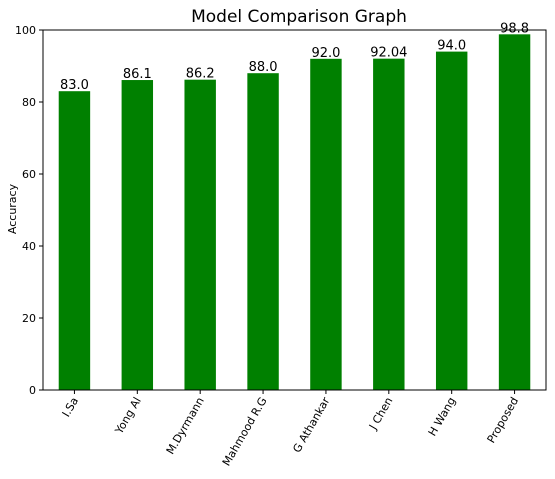 The width and height of the screenshot is (555, 479). What do you see at coordinates (12, 208) in the screenshot?
I see `y-axis-label: Accuracy` at bounding box center [12, 208].